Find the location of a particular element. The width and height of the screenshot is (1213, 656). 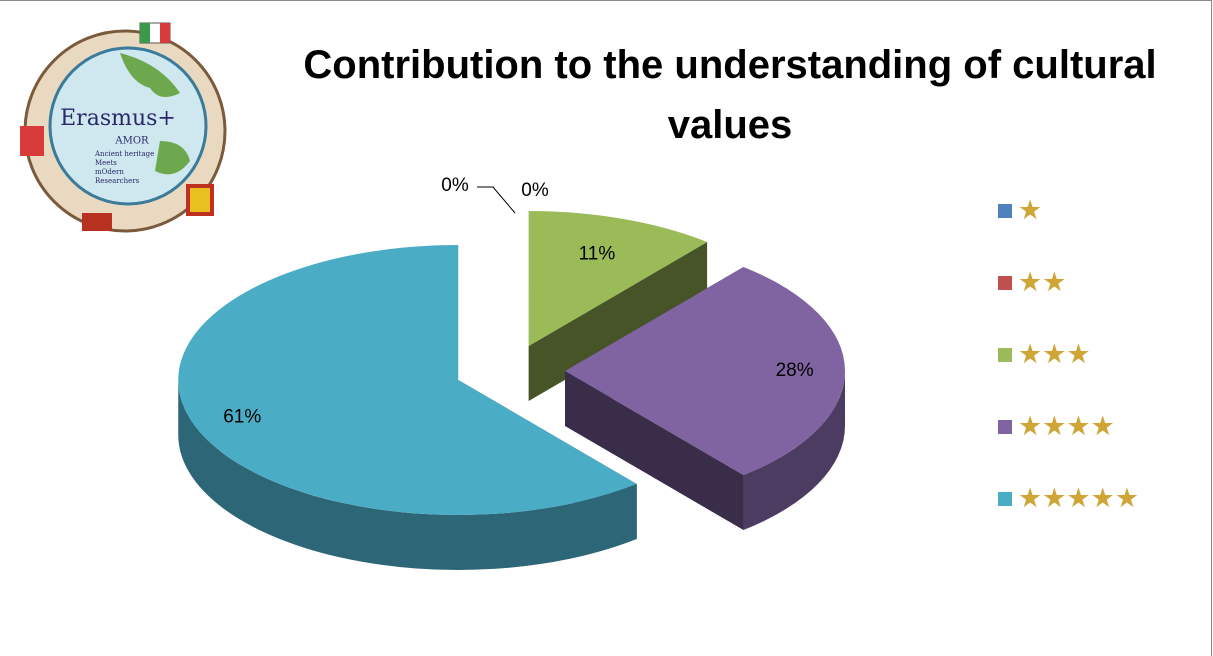

legend-label: ★★★★ is located at coordinates (1066, 426).